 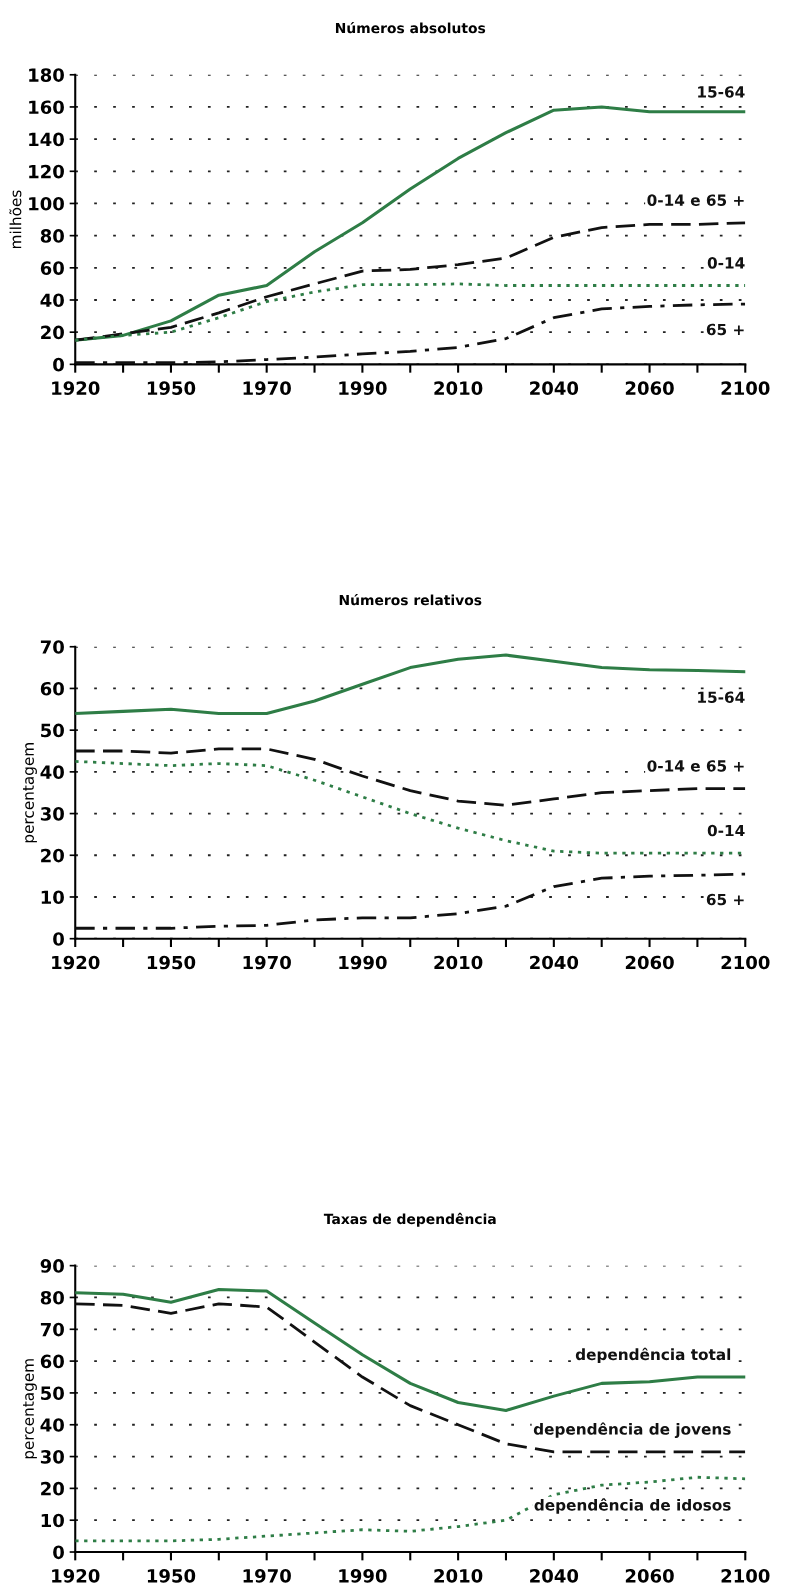 I want to click on chart-title: Números relativos, so click(x=410, y=599).